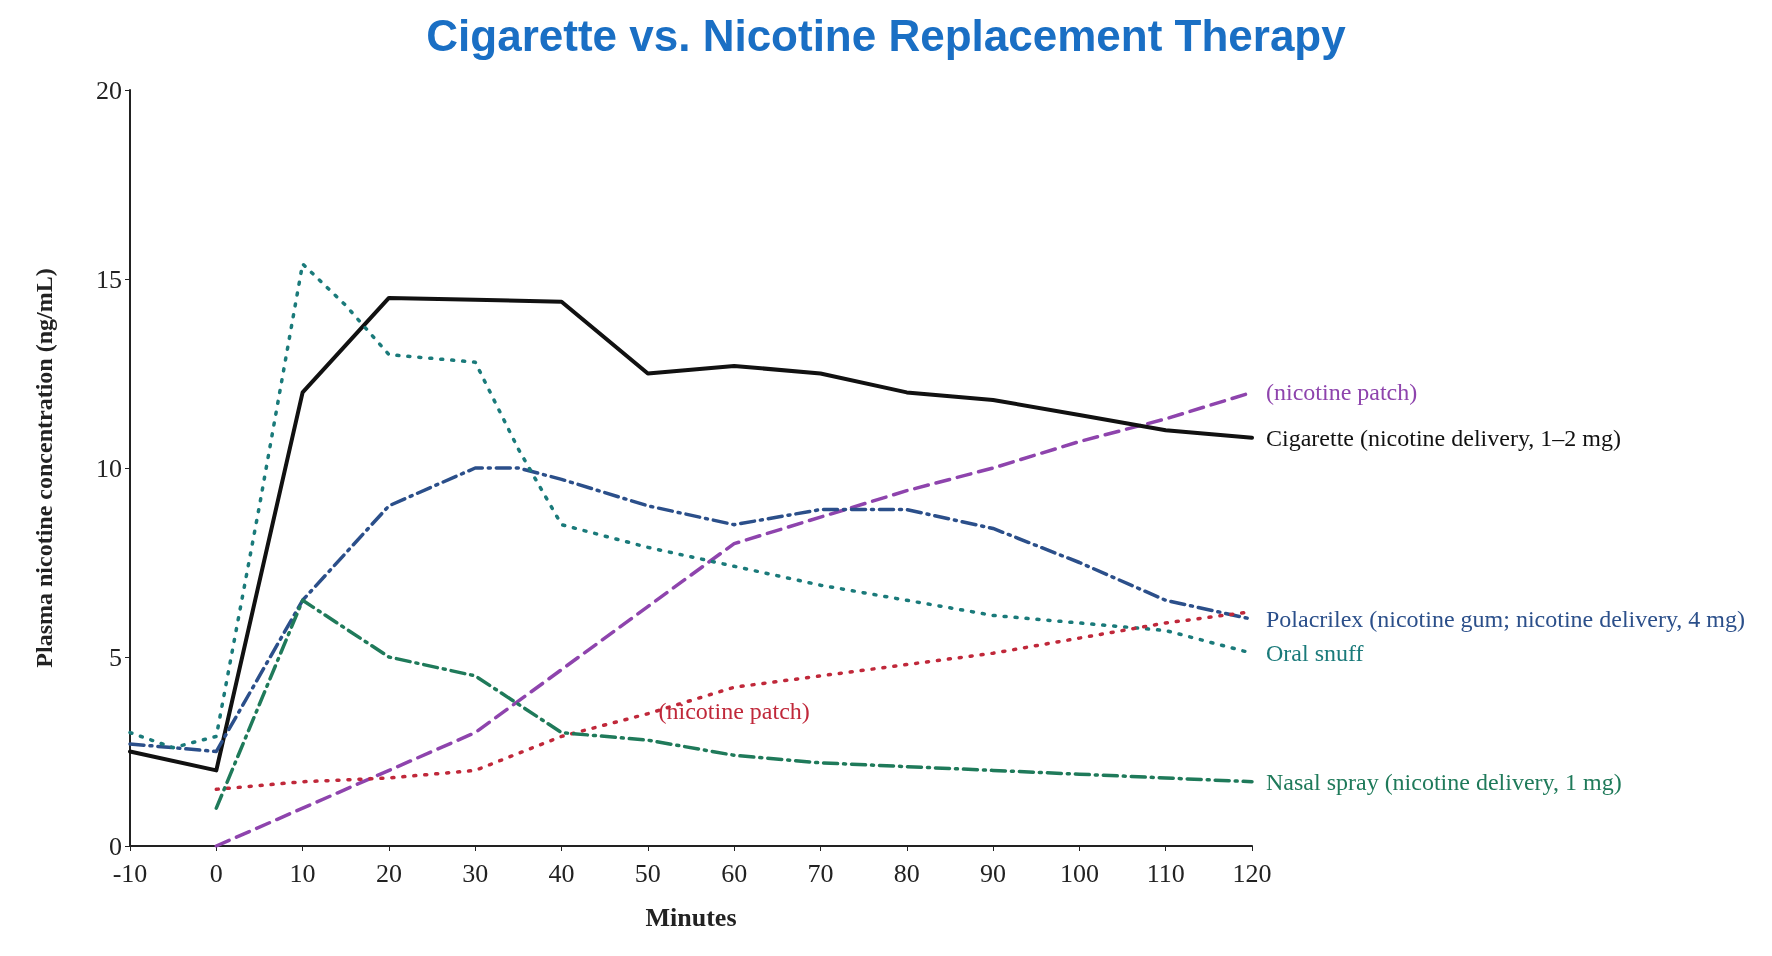 This screenshot has width=1772, height=956. What do you see at coordinates (820, 873) in the screenshot?
I see `x-tick-label: 70` at bounding box center [820, 873].